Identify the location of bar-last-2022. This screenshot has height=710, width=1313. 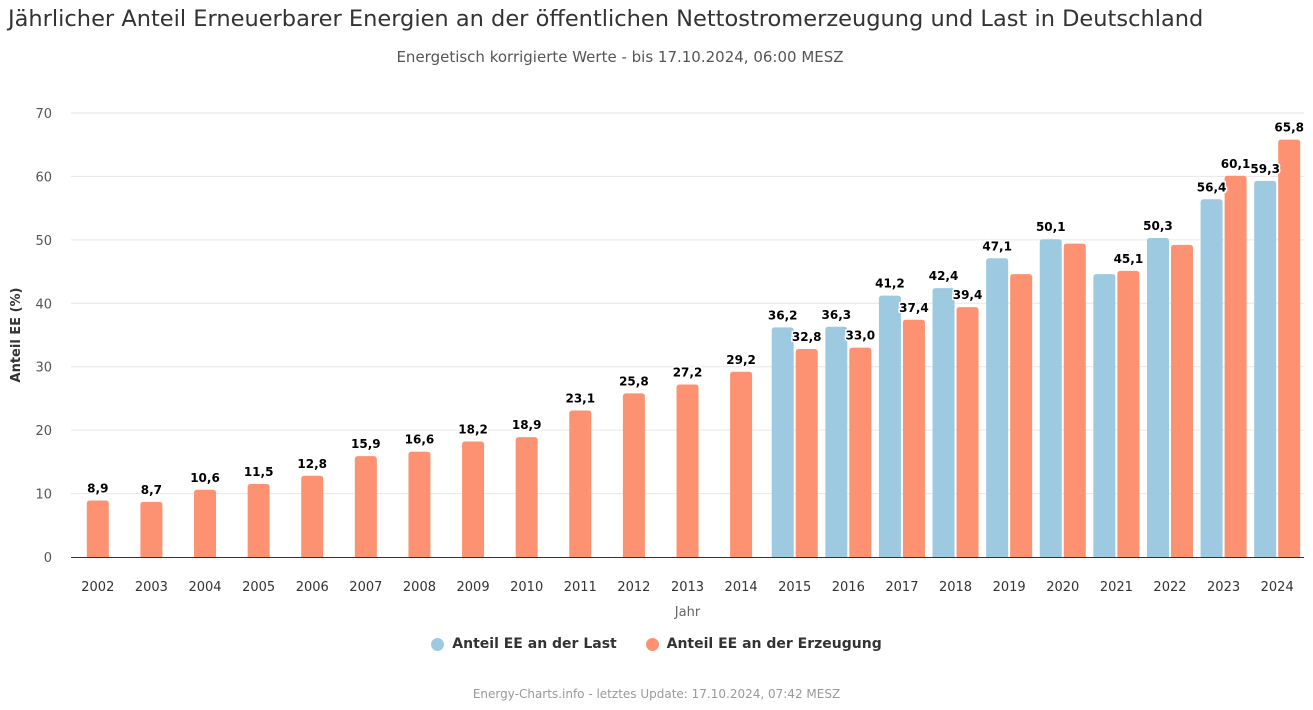
(1157, 397).